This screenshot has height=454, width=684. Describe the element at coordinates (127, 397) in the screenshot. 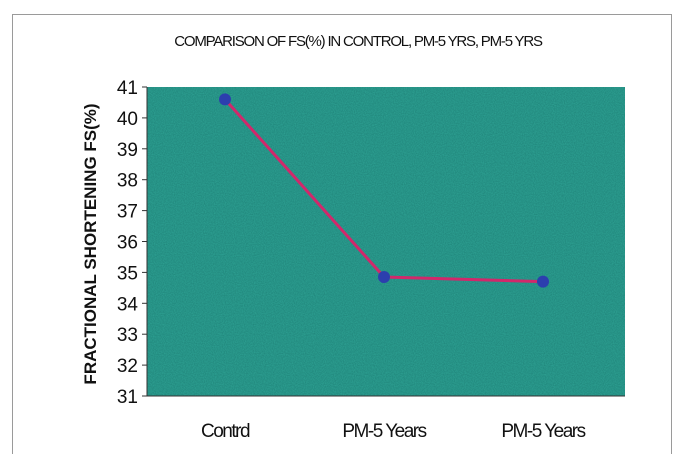

I see `y-tick-label: 31` at that location.